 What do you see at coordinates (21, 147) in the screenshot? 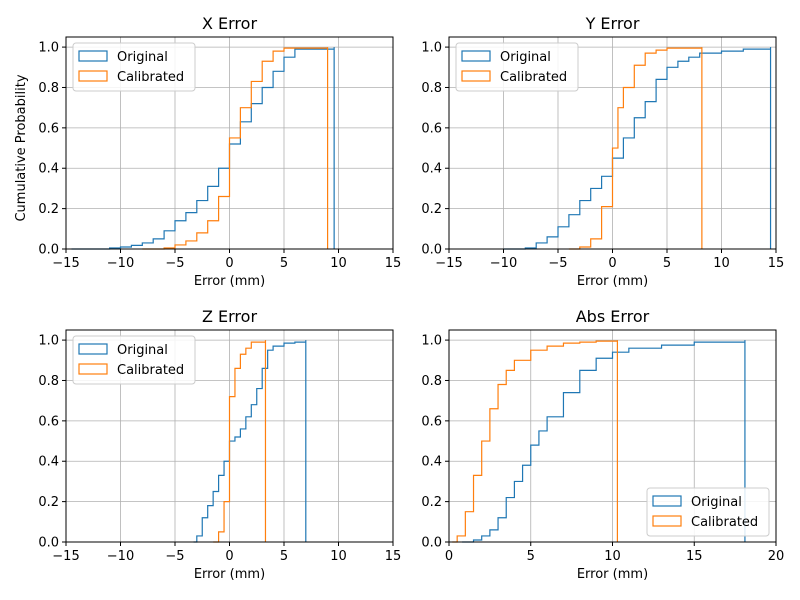
I see `figure-ylabel: Cumulative Probability` at bounding box center [21, 147].